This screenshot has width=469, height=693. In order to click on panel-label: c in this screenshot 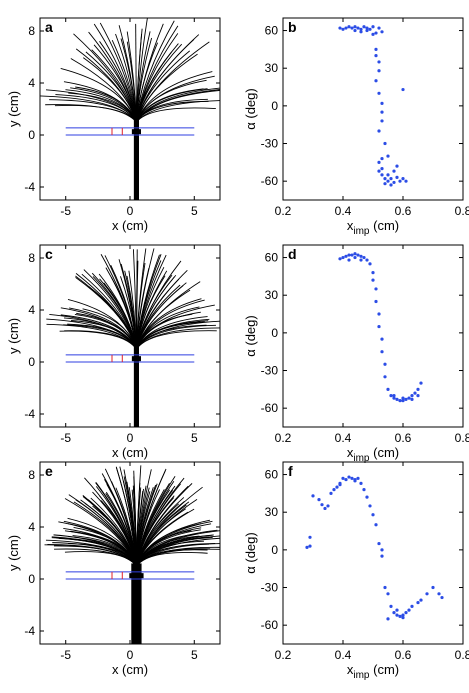, I will do `click(49, 254)`.